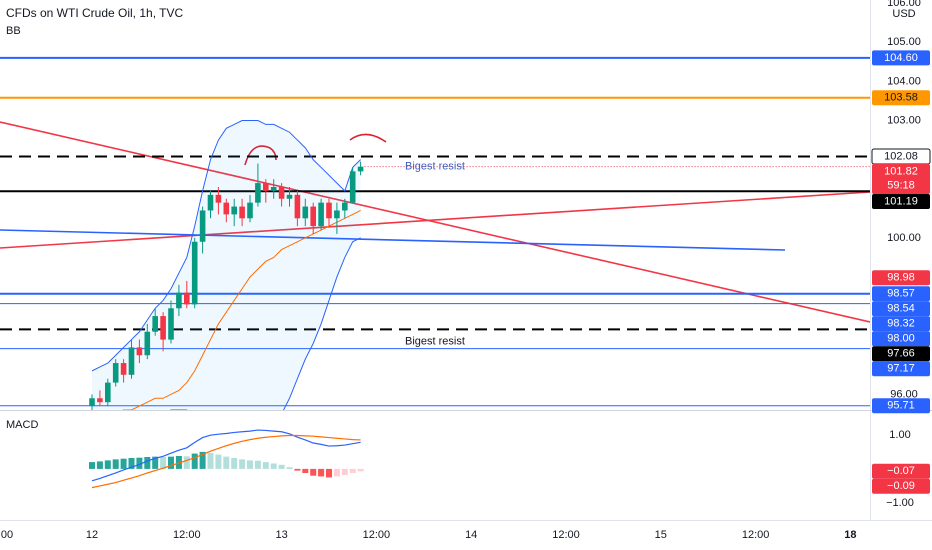 The image size is (932, 550). I want to click on bb-lower, so click(265, 323).